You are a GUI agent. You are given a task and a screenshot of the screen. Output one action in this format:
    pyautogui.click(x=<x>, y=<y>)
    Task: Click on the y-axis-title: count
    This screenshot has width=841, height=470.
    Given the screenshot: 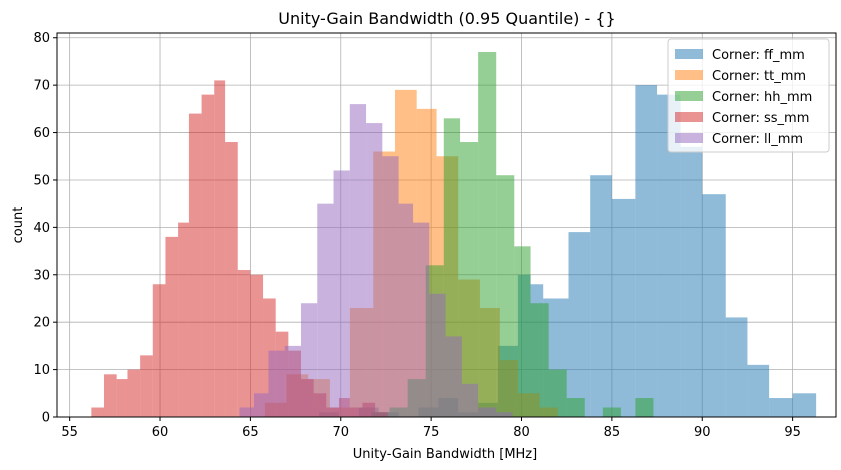 What is the action you would take?
    pyautogui.click(x=18, y=225)
    